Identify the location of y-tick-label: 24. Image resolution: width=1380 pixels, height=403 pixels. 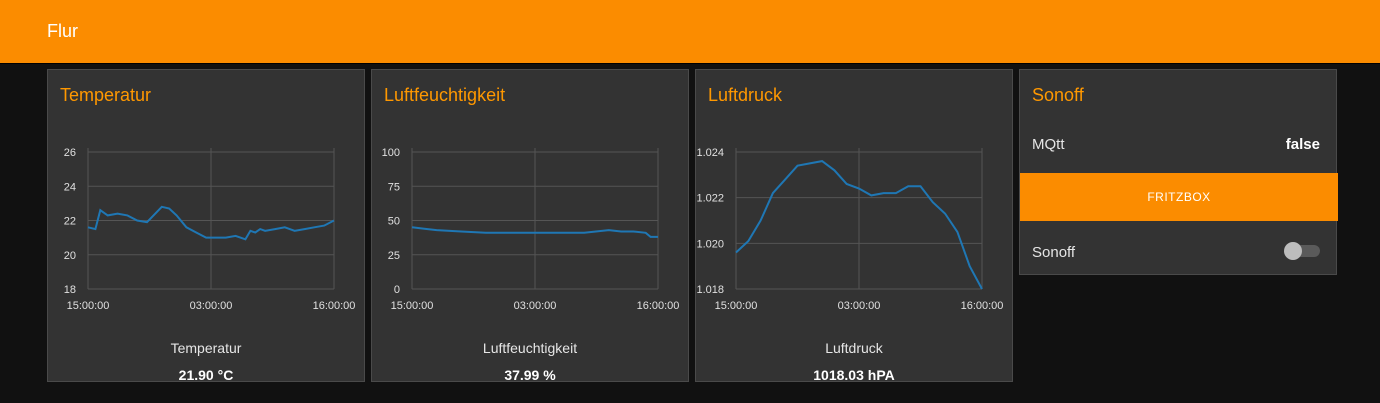
(70, 187).